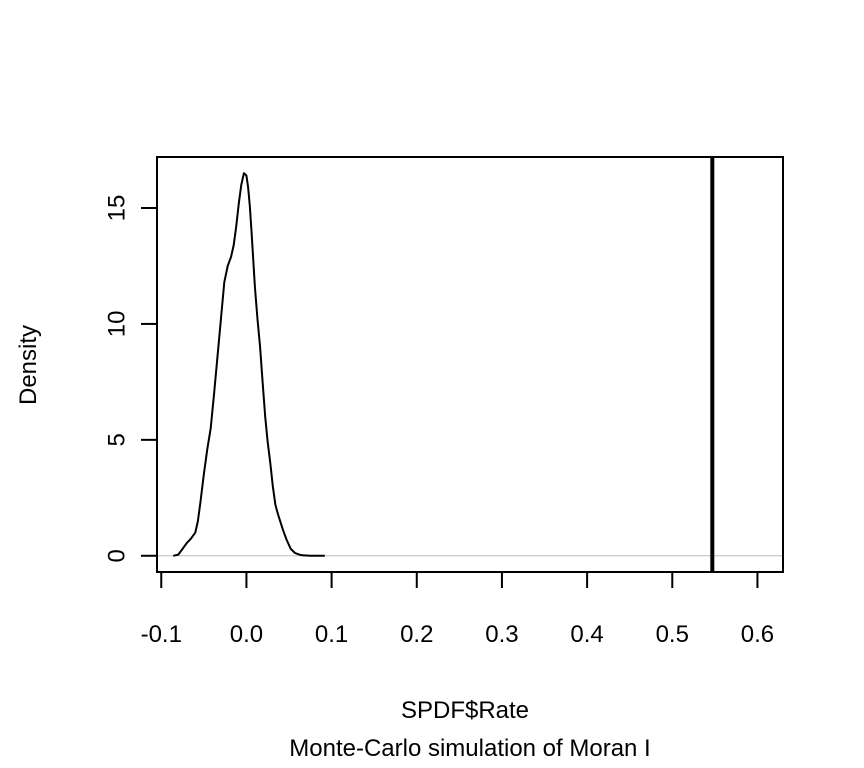 The image size is (864, 768). I want to click on x-axis: -0.1 0.0 0.1 0.2 0.3 0.4 0.5 0.6, so click(457, 609).